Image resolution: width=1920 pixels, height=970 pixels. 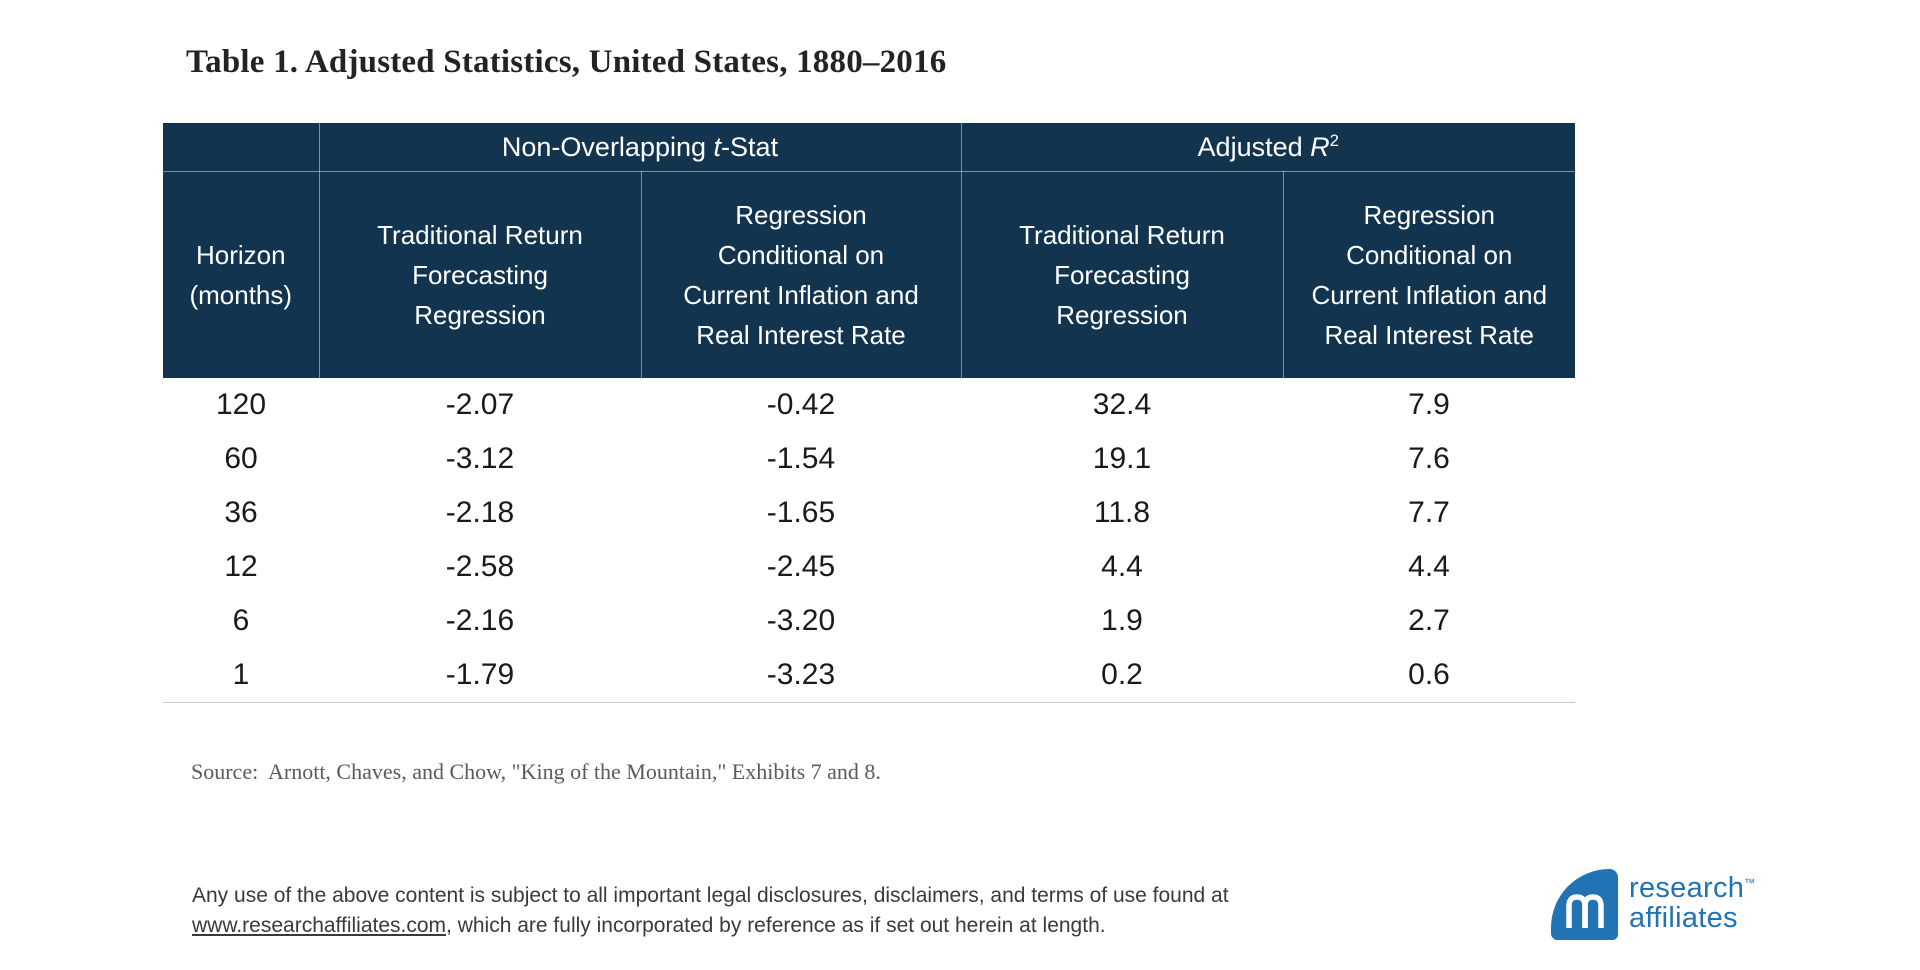 I want to click on table-row: 60 -3.12 -1.54 19.1 7.6, so click(x=869, y=459).